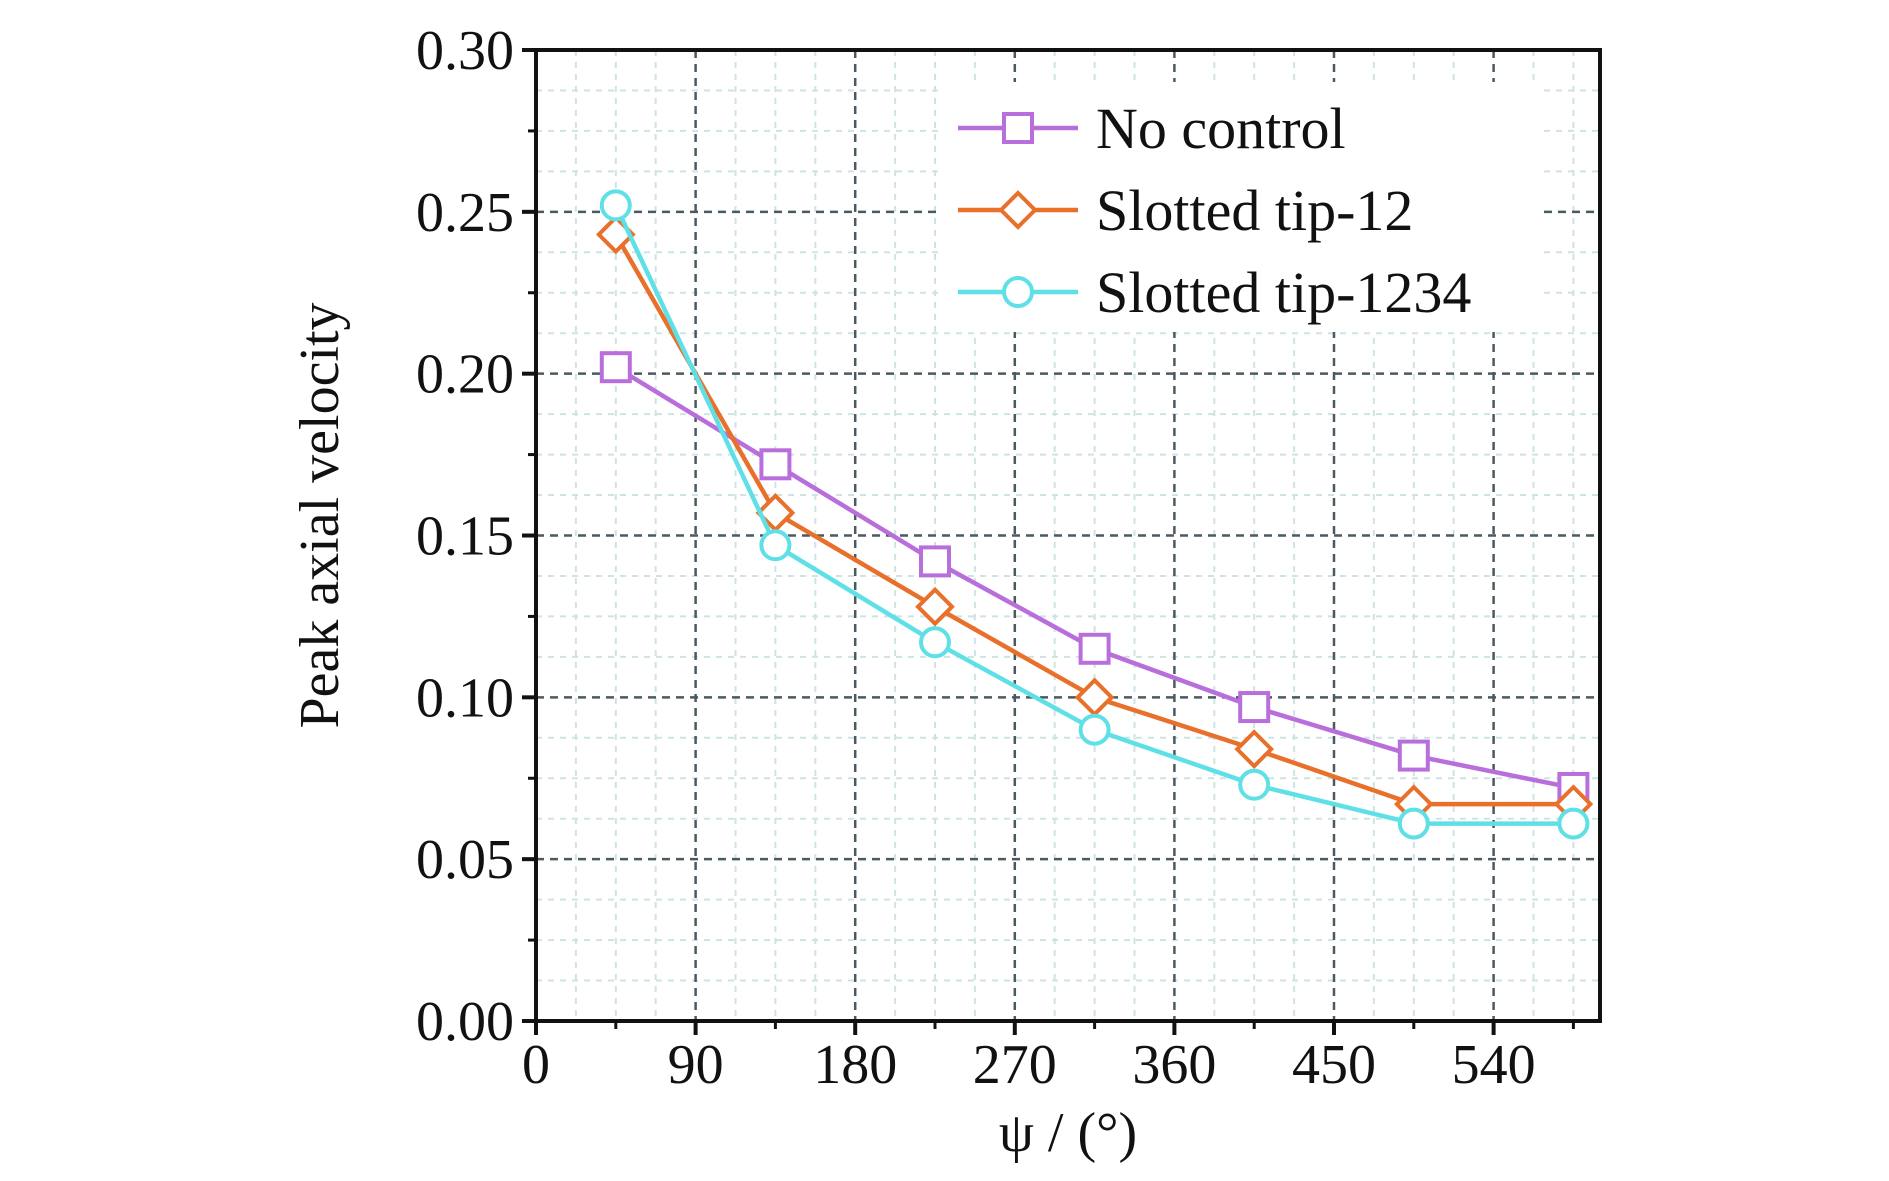 The width and height of the screenshot is (1889, 1181). What do you see at coordinates (1283, 292) in the screenshot?
I see `legend-label-slotted-tip-1234: Slotted tip-1234` at bounding box center [1283, 292].